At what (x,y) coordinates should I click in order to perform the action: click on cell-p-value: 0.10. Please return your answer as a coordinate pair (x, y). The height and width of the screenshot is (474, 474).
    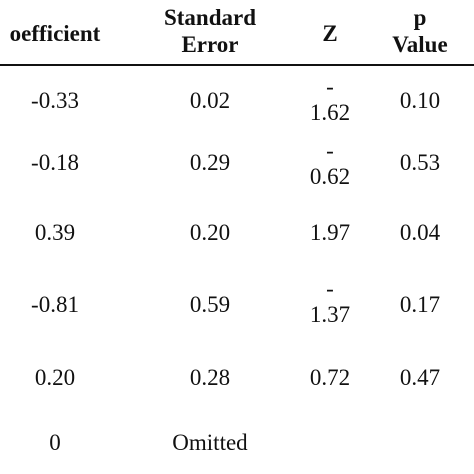
    Looking at the image, I should click on (420, 100).